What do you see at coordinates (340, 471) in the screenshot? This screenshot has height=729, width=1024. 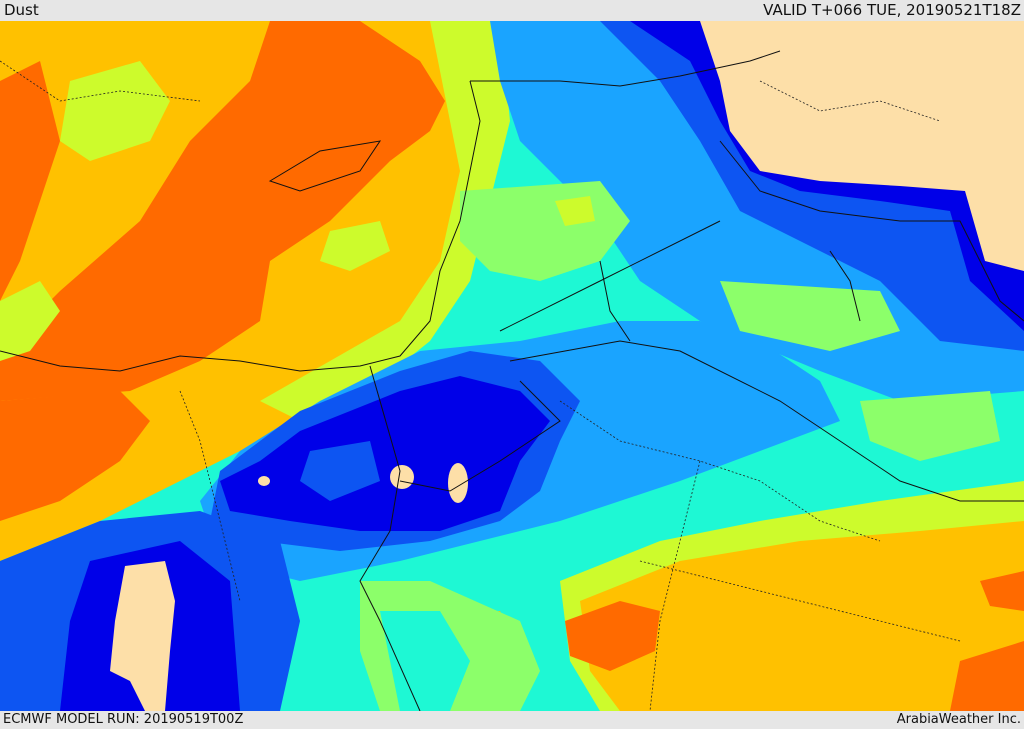 I see `dust-low-center-patch` at bounding box center [340, 471].